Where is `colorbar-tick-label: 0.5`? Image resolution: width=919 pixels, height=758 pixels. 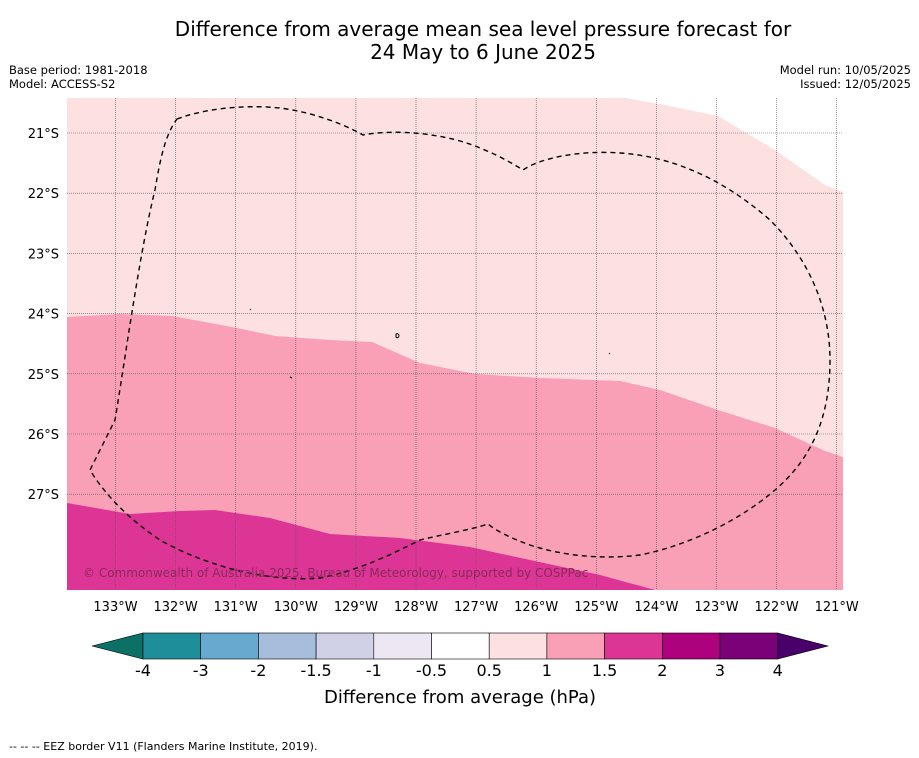 colorbar-tick-label: 0.5 is located at coordinates (488, 670).